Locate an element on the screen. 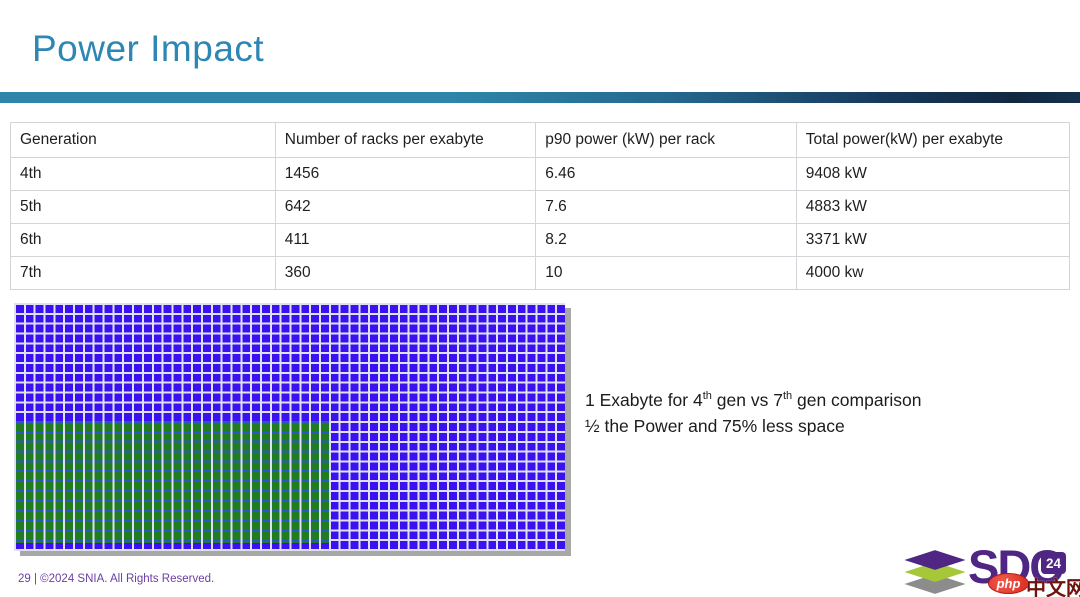 This screenshot has width=1080, height=597. table-cell: 8.2 is located at coordinates (666, 240).